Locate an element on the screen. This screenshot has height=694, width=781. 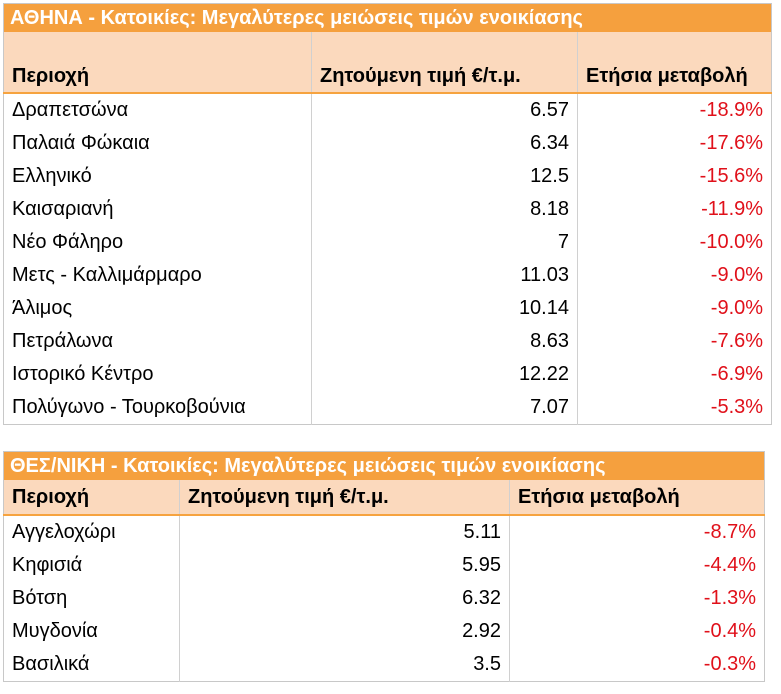
table-row: Ιστορικό Κέντρο 12.22 -6.9% is located at coordinates (388, 374).